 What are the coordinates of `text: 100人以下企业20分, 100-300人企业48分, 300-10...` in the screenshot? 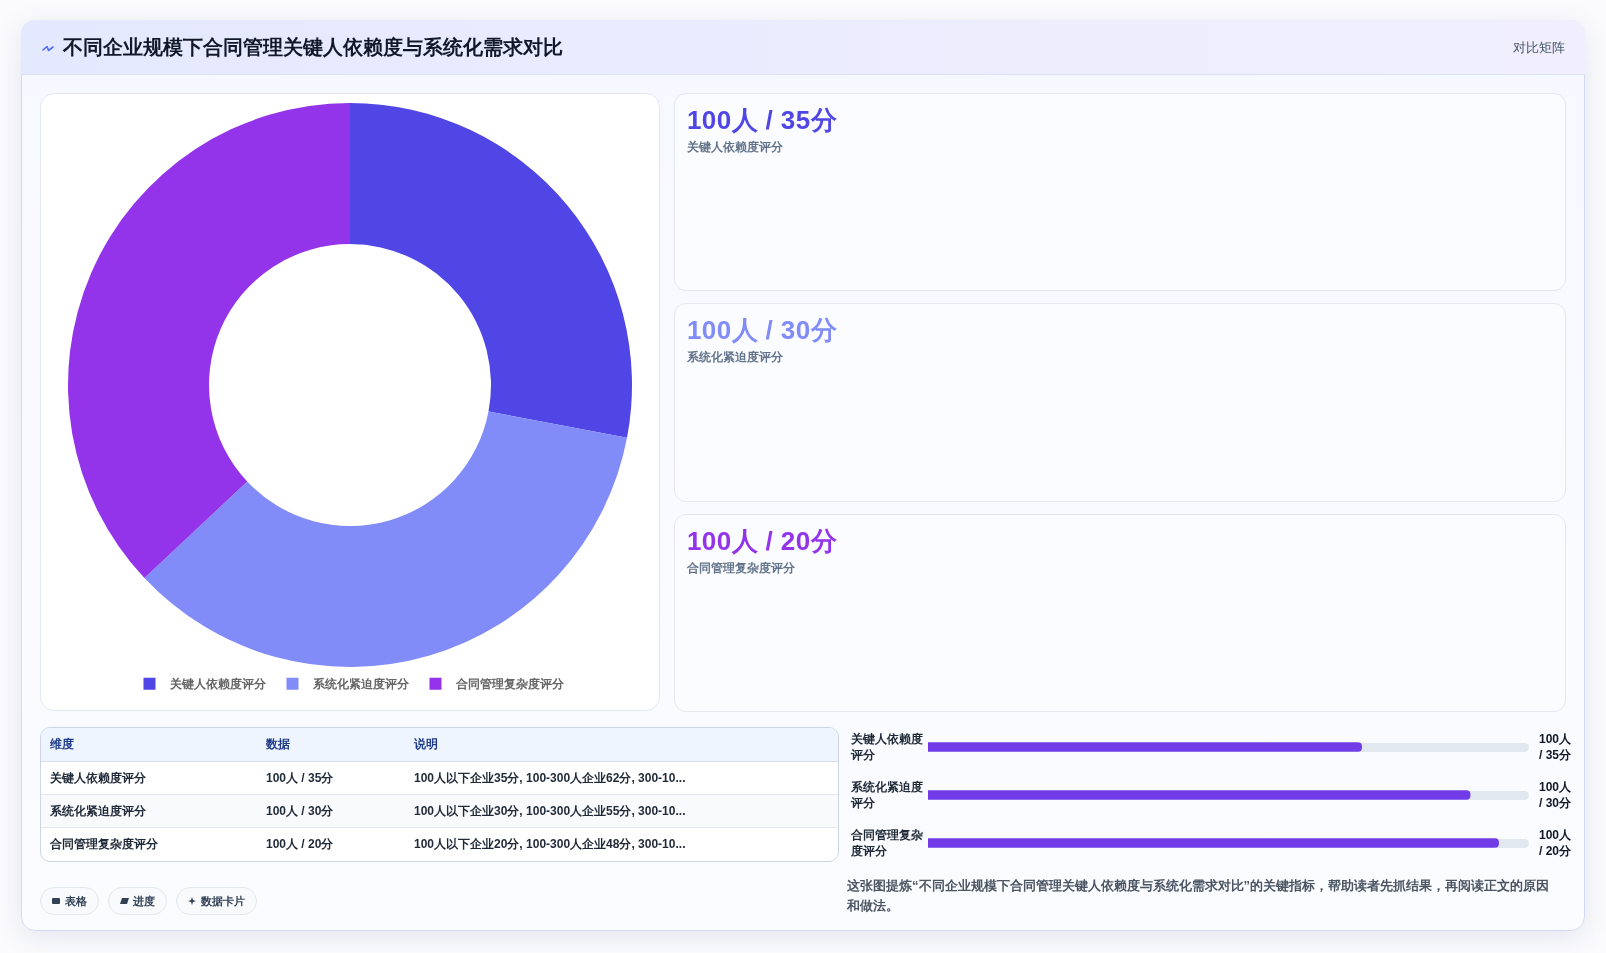 It's located at (550, 844).